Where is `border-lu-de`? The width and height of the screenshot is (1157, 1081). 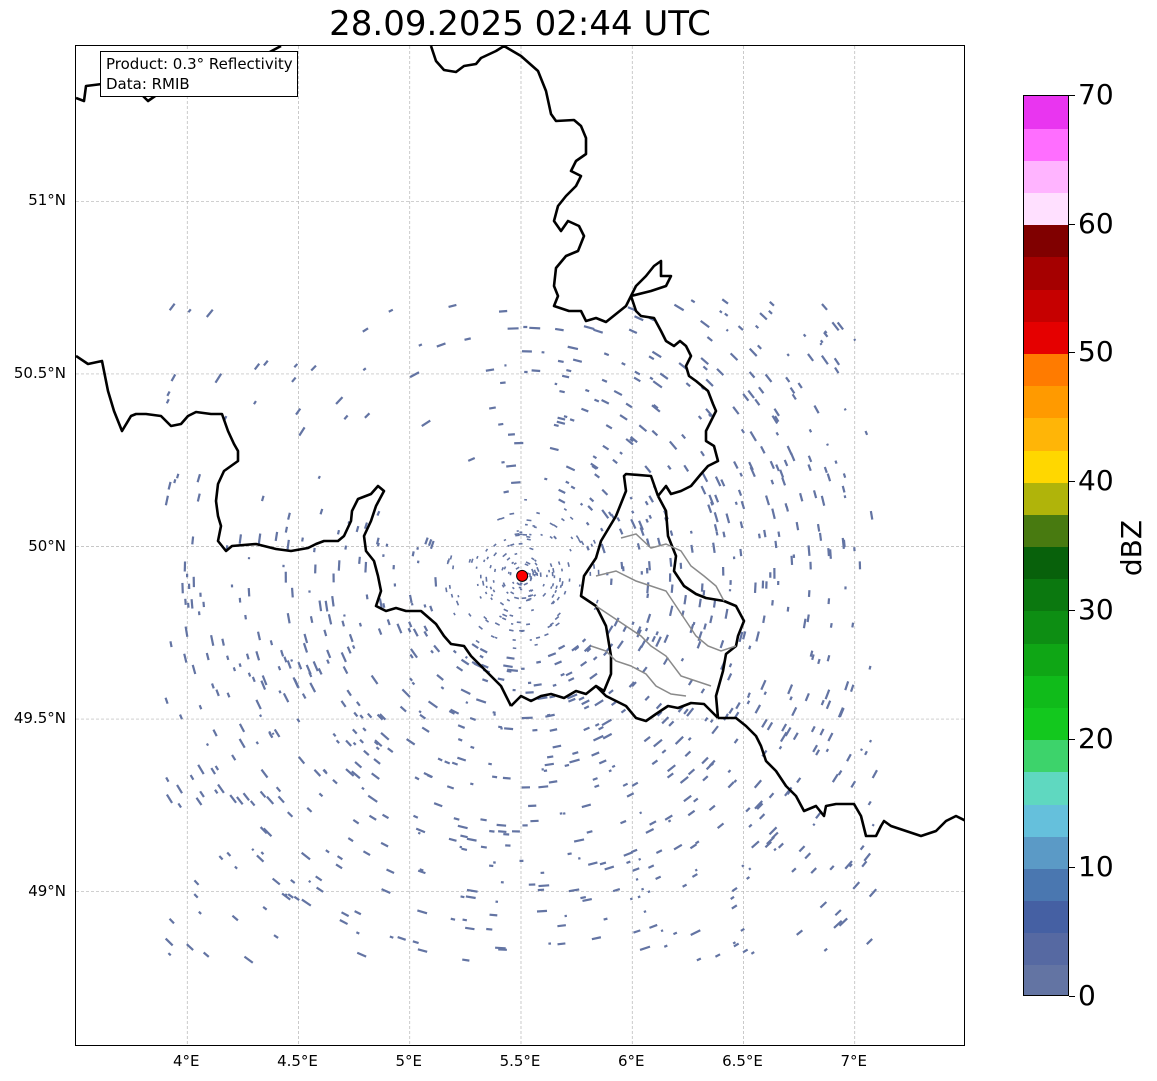
border-lu-de is located at coordinates (701, 607).